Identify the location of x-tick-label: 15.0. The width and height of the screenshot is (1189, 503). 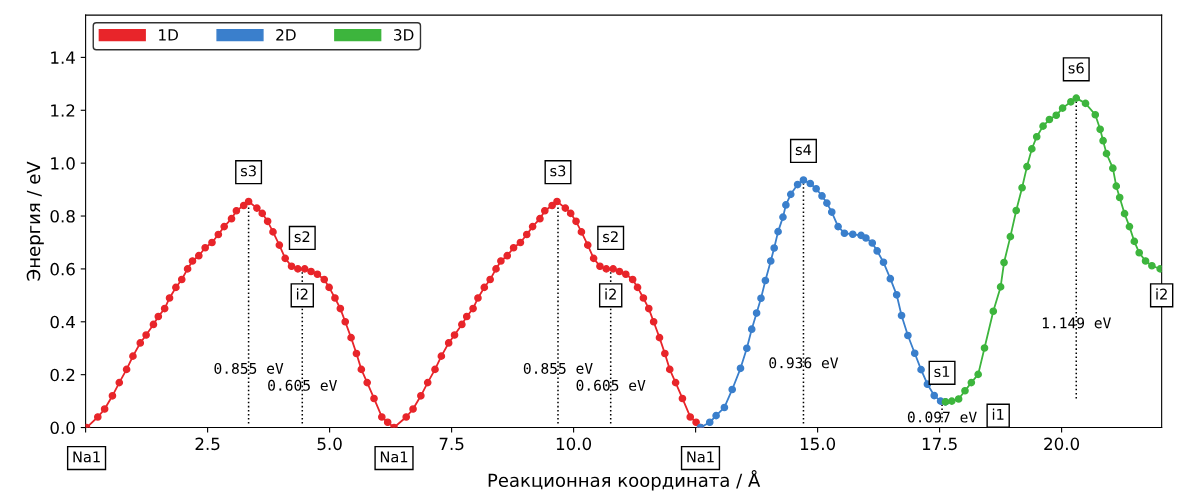
(818, 444).